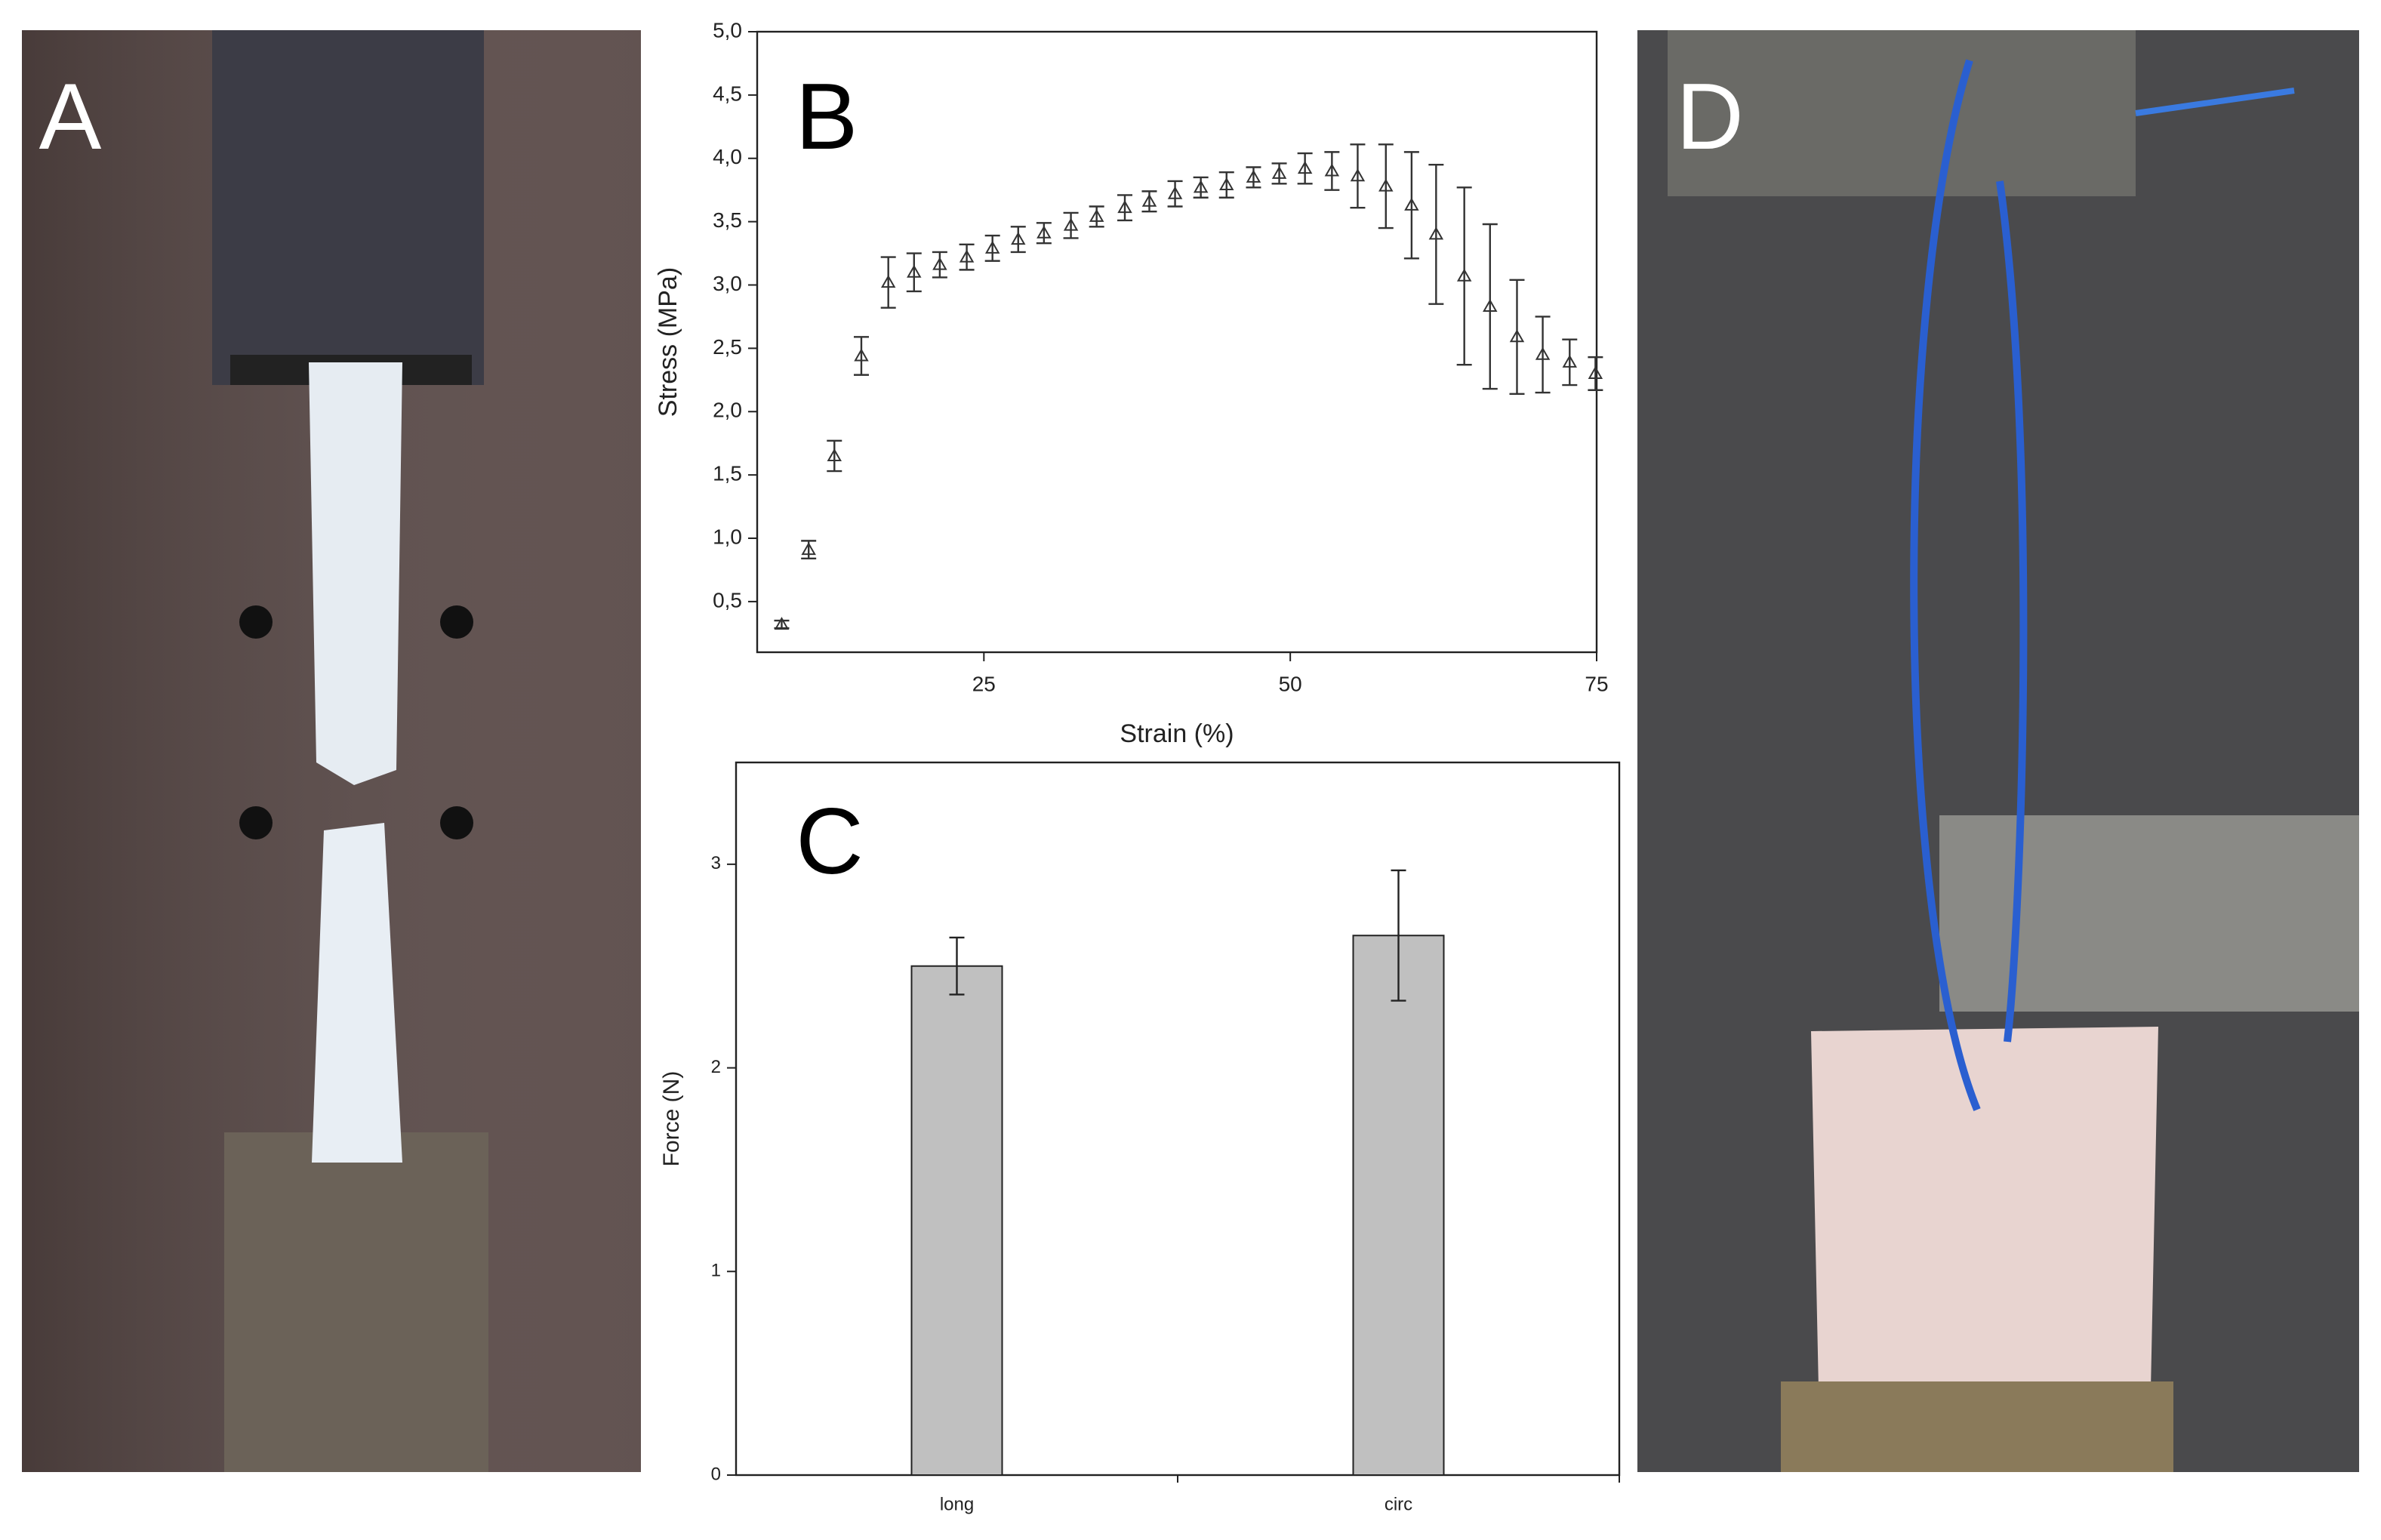 This screenshot has width=2381, height=1540. I want to click on y-tick-label: 0, so click(716, 1474).